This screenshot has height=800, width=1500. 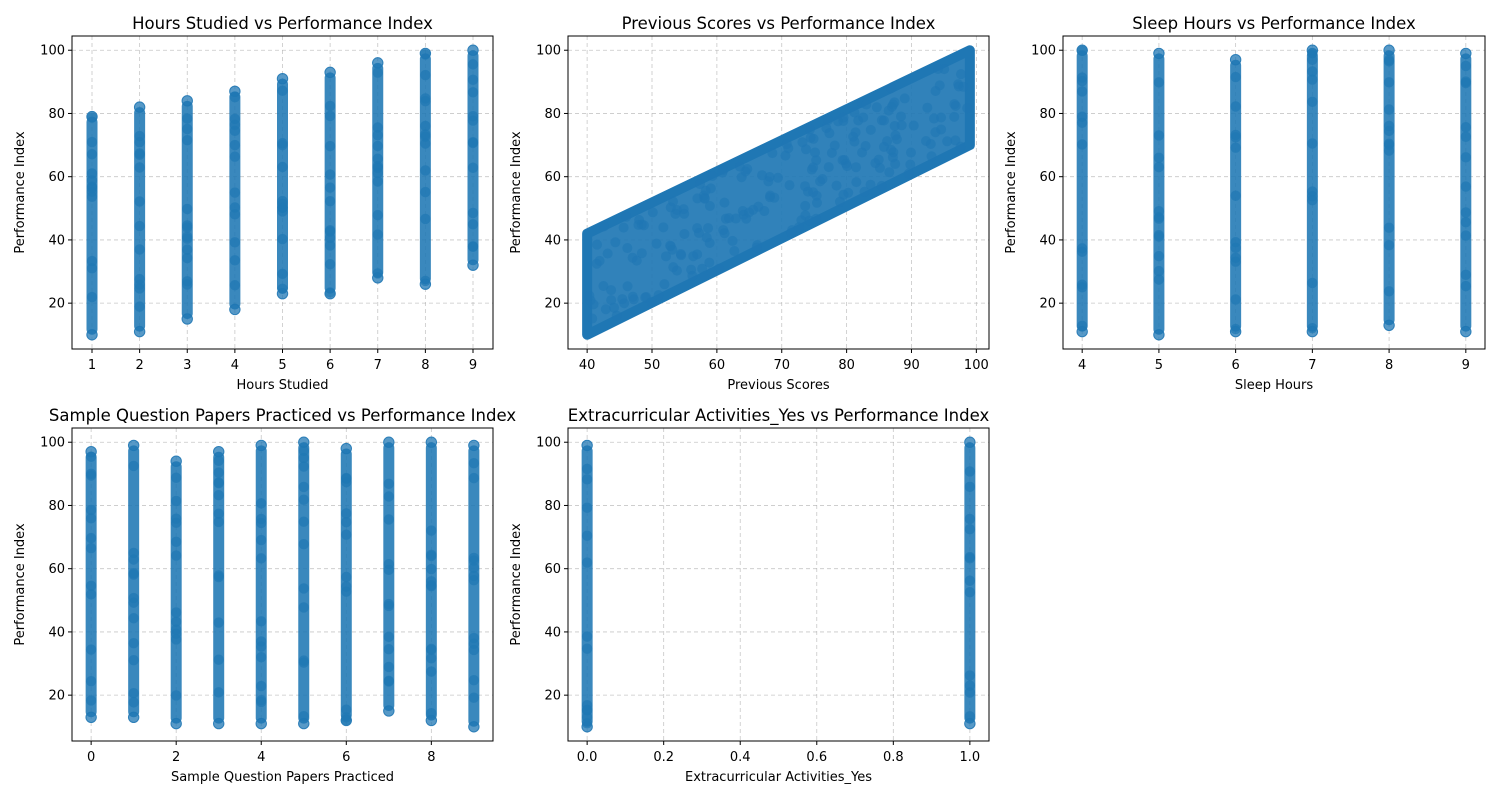 I want to click on x-tick-label: 0.8, so click(x=893, y=757).